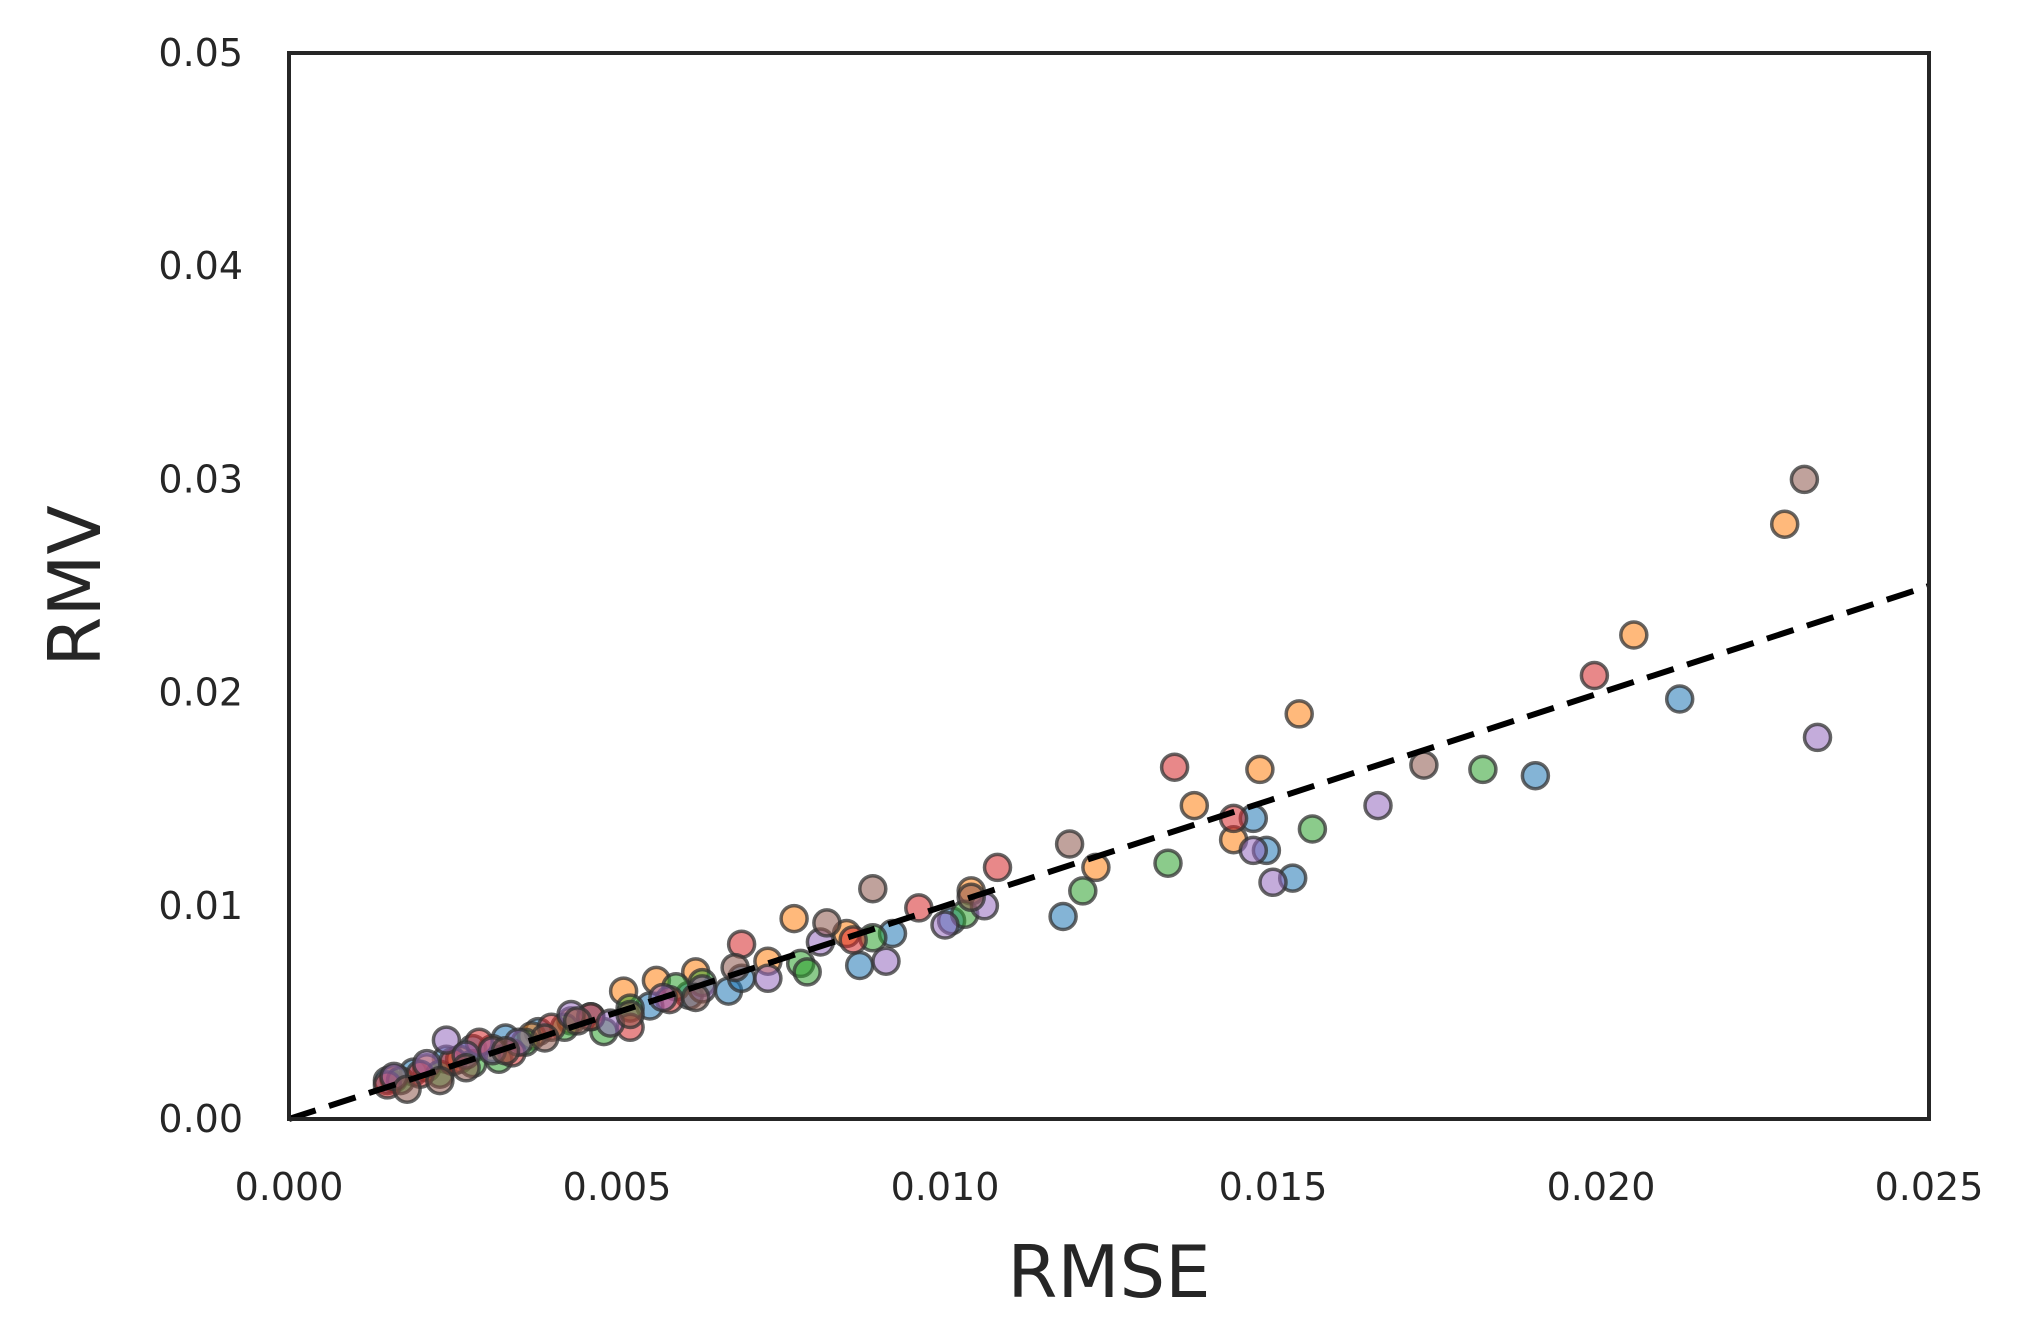 This screenshot has height=1340, width=2022. Describe the element at coordinates (1929, 1187) in the screenshot. I see `x-tick-label: 0.025` at that location.